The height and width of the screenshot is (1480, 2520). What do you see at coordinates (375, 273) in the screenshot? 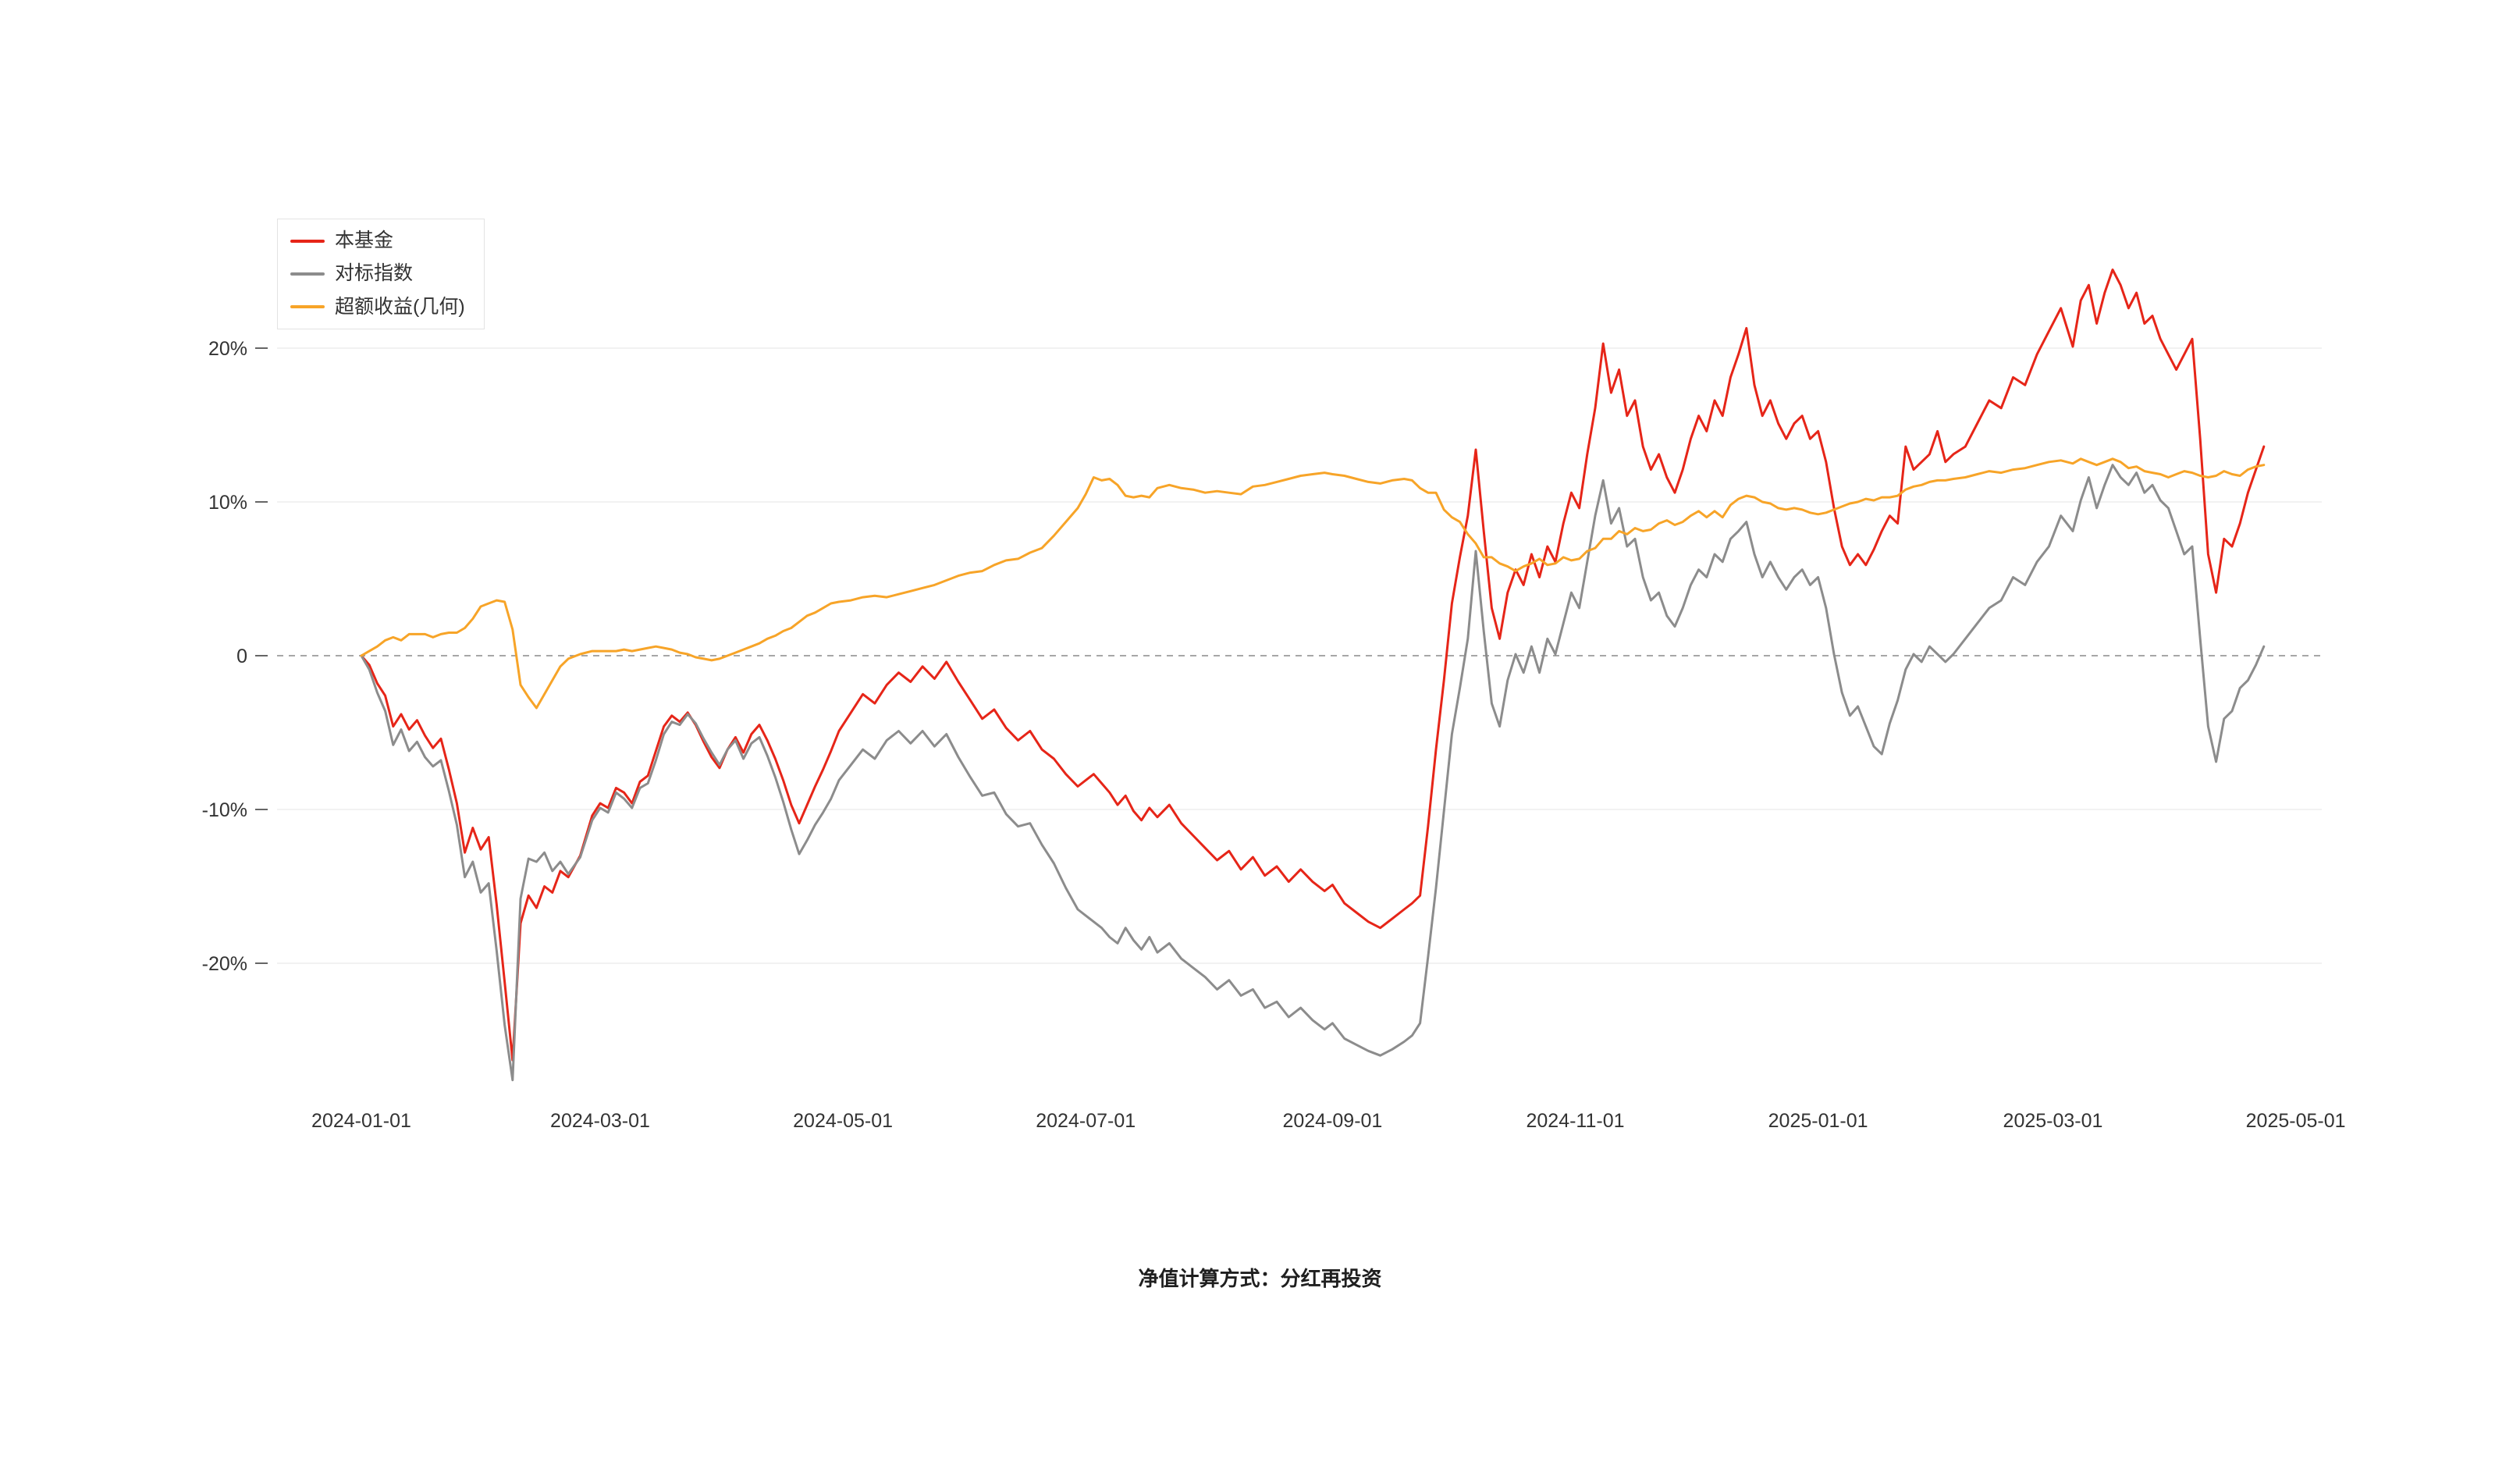
I see `legend-label-benchmark: 对标指数` at bounding box center [375, 273].